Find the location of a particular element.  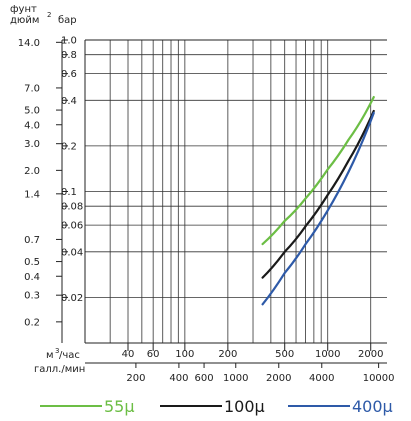

bar-tick-label: 0.6 is located at coordinates (69, 74).